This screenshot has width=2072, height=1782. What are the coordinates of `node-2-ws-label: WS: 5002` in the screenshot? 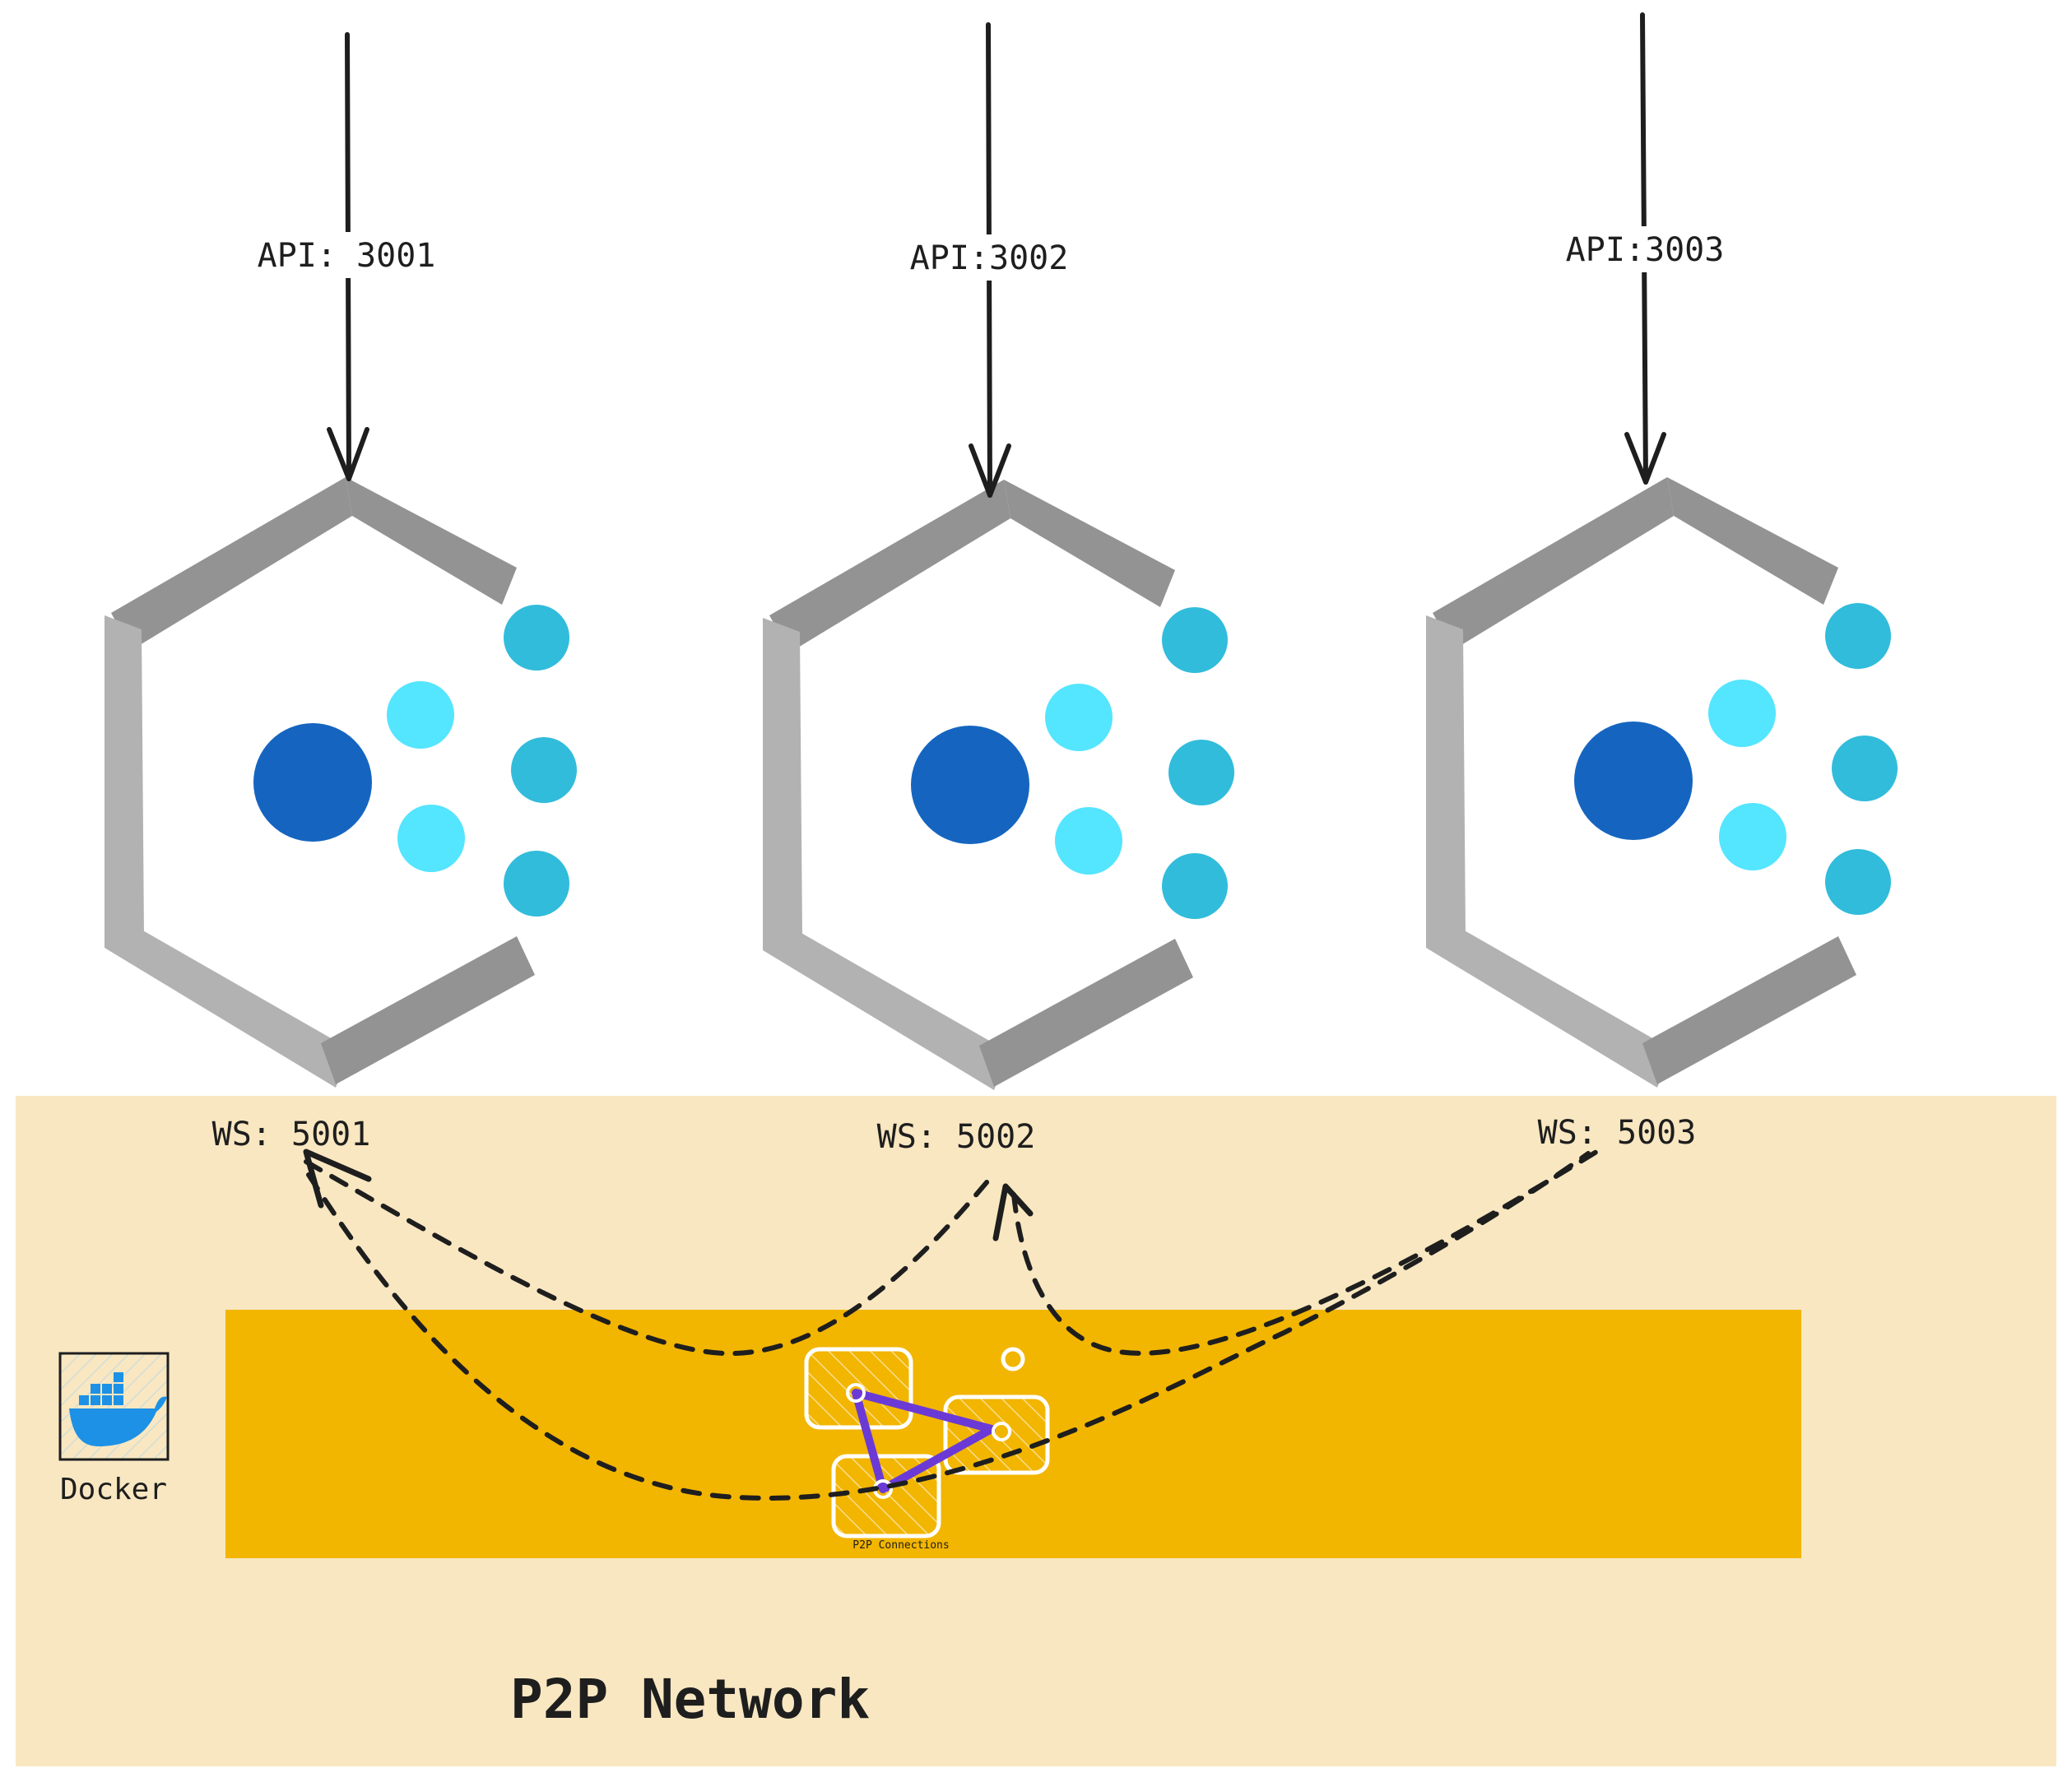 It's located at (956, 1137).